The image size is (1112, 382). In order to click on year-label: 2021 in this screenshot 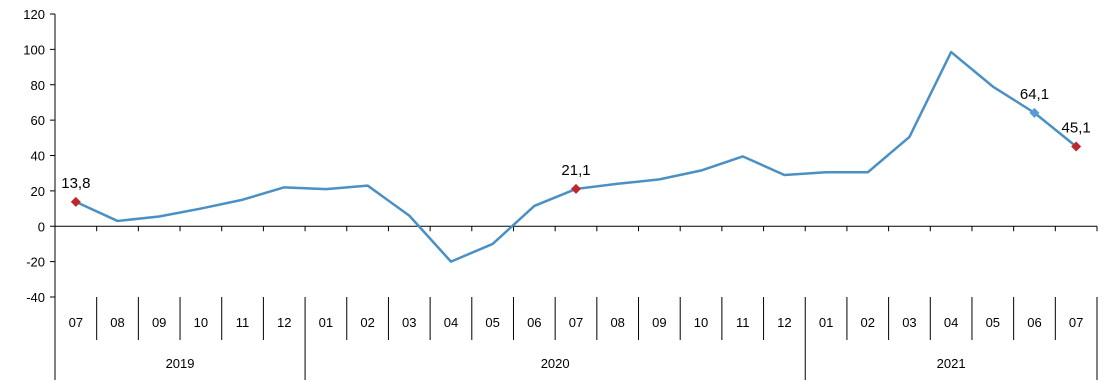, I will do `click(951, 363)`.